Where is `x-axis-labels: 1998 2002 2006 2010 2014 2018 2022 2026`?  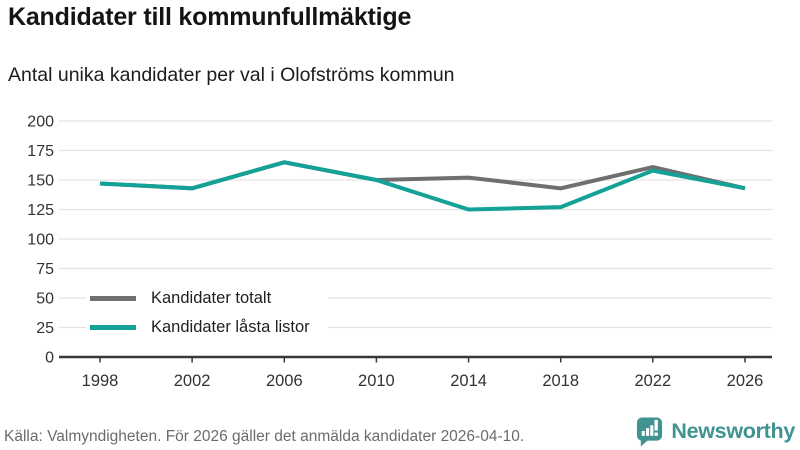 x-axis-labels: 1998 2002 2006 2010 2014 2018 2022 2026 is located at coordinates (423, 381).